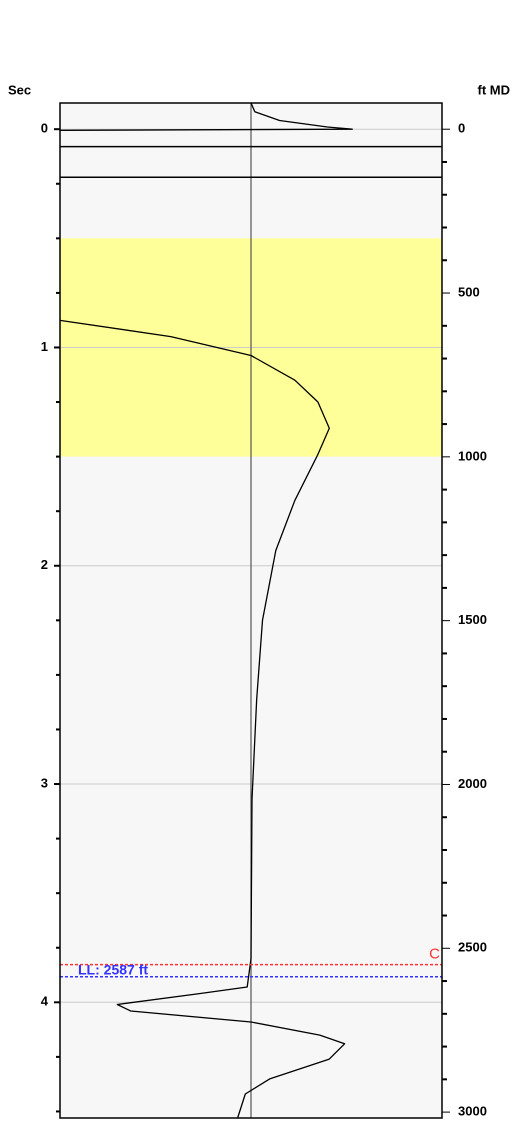 This screenshot has height=1130, width=517. I want to click on y2-tick-label: 2000, so click(472, 783).